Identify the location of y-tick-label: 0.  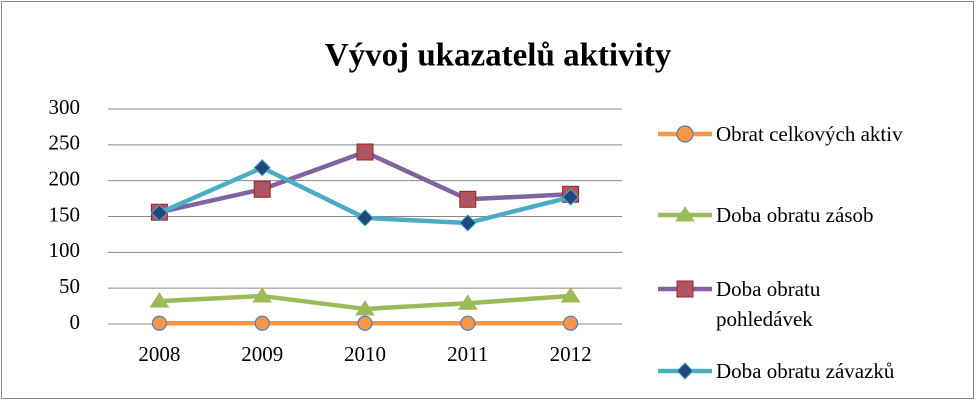
(75, 322).